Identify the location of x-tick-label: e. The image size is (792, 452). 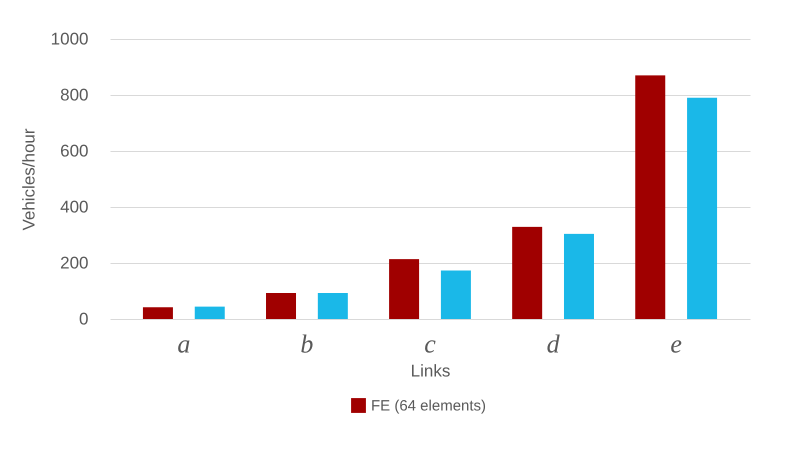
(676, 344).